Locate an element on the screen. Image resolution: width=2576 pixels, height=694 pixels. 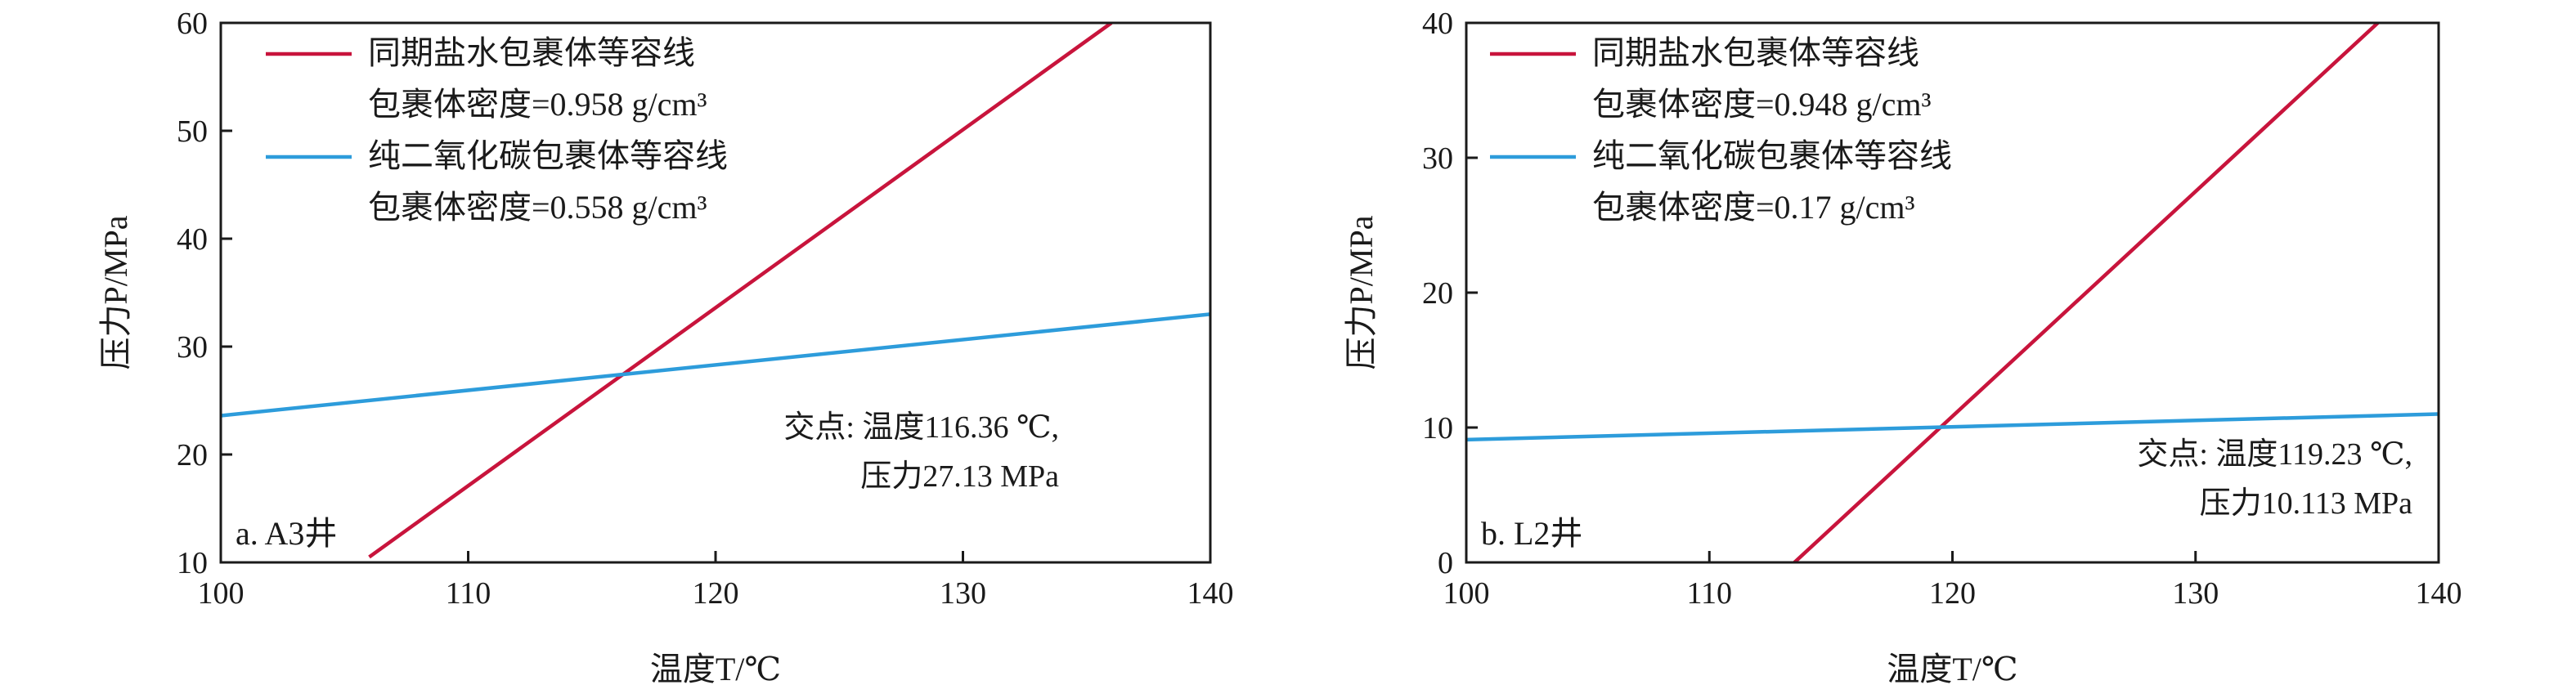
legend-density-label: 包裹体密度=0.948 g/cm³ is located at coordinates (1762, 104).